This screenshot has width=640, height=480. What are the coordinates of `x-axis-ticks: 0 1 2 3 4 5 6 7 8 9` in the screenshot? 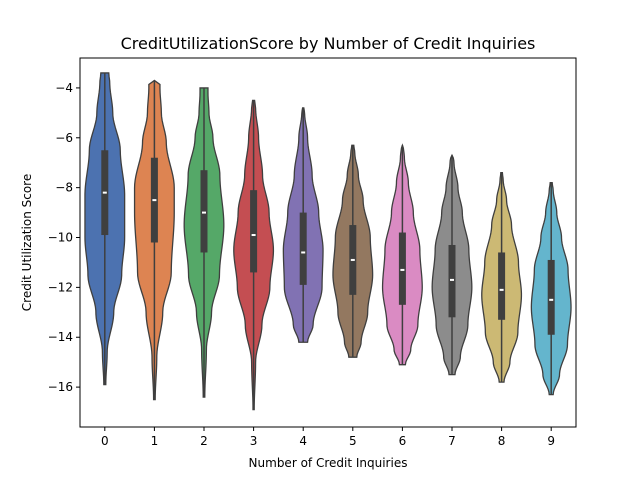 It's located at (328, 437).